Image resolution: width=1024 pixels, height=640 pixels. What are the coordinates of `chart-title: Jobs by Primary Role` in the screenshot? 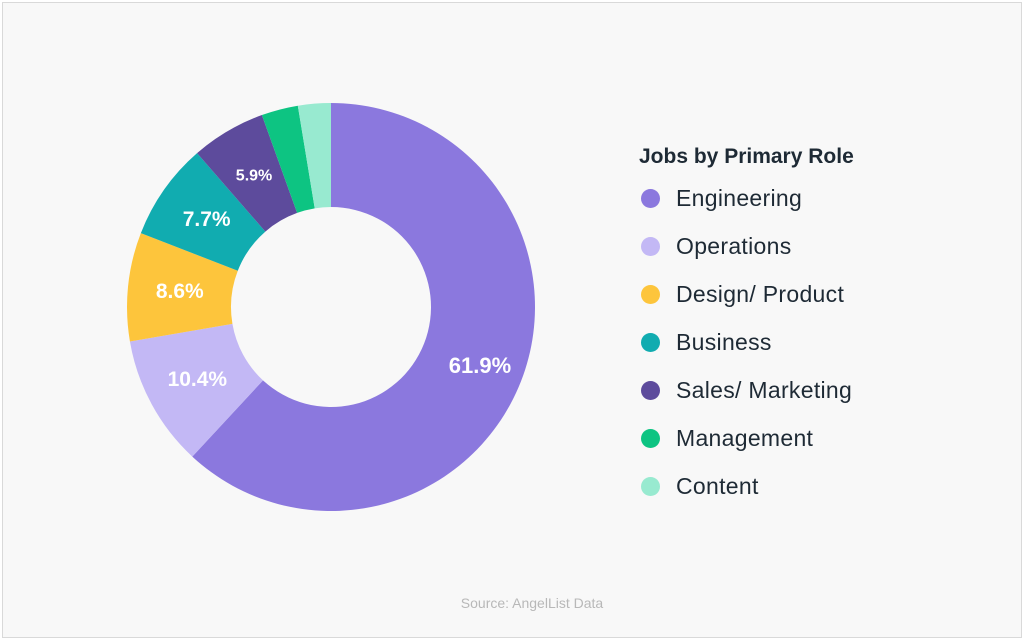 It's located at (746, 156).